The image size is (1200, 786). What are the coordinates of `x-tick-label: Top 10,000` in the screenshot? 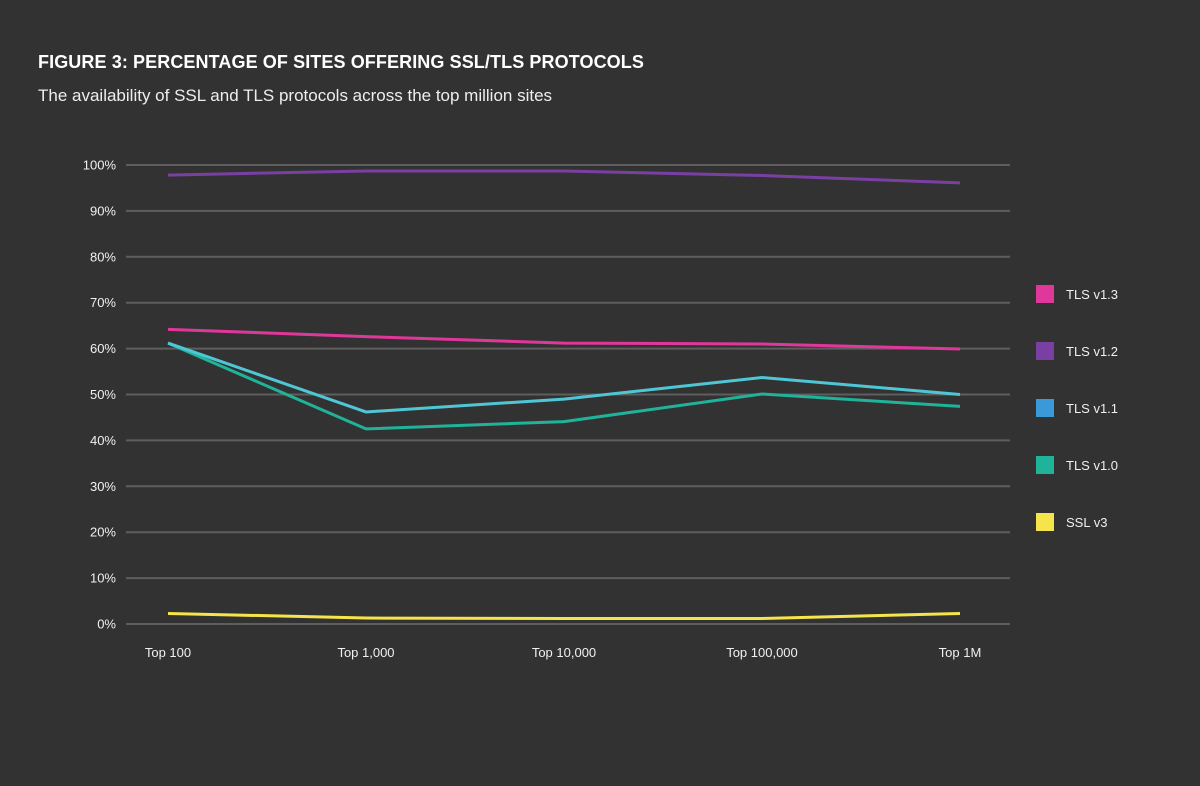 It's located at (564, 652).